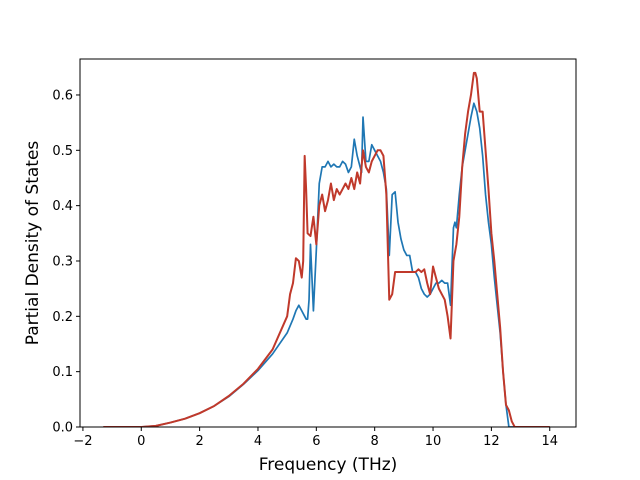 This screenshot has height=480, width=640. Describe the element at coordinates (141, 441) in the screenshot. I see `x-tick-label: 0` at that location.